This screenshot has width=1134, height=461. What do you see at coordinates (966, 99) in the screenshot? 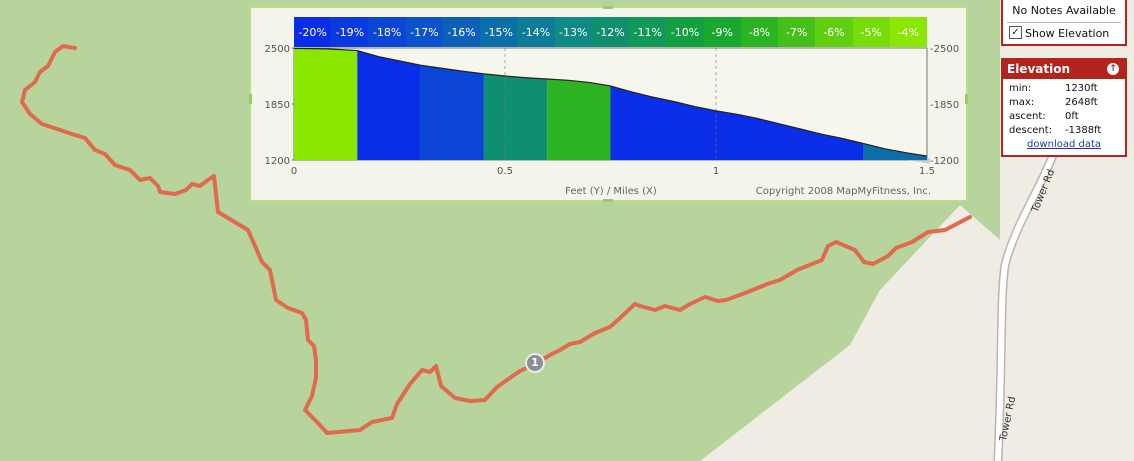
I see `resize-handle-right` at bounding box center [966, 99].